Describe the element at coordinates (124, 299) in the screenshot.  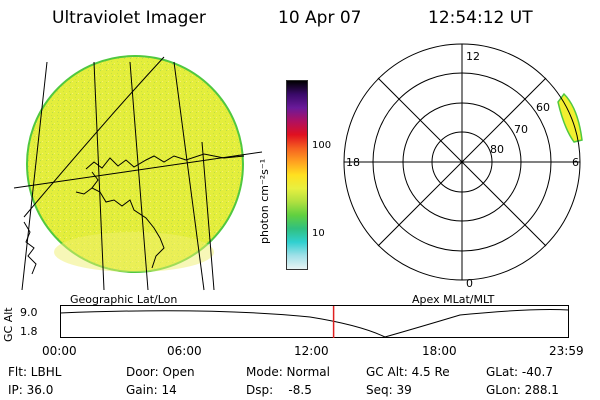
I see `geographic-panel-label: Geographic Lat/Lon` at that location.